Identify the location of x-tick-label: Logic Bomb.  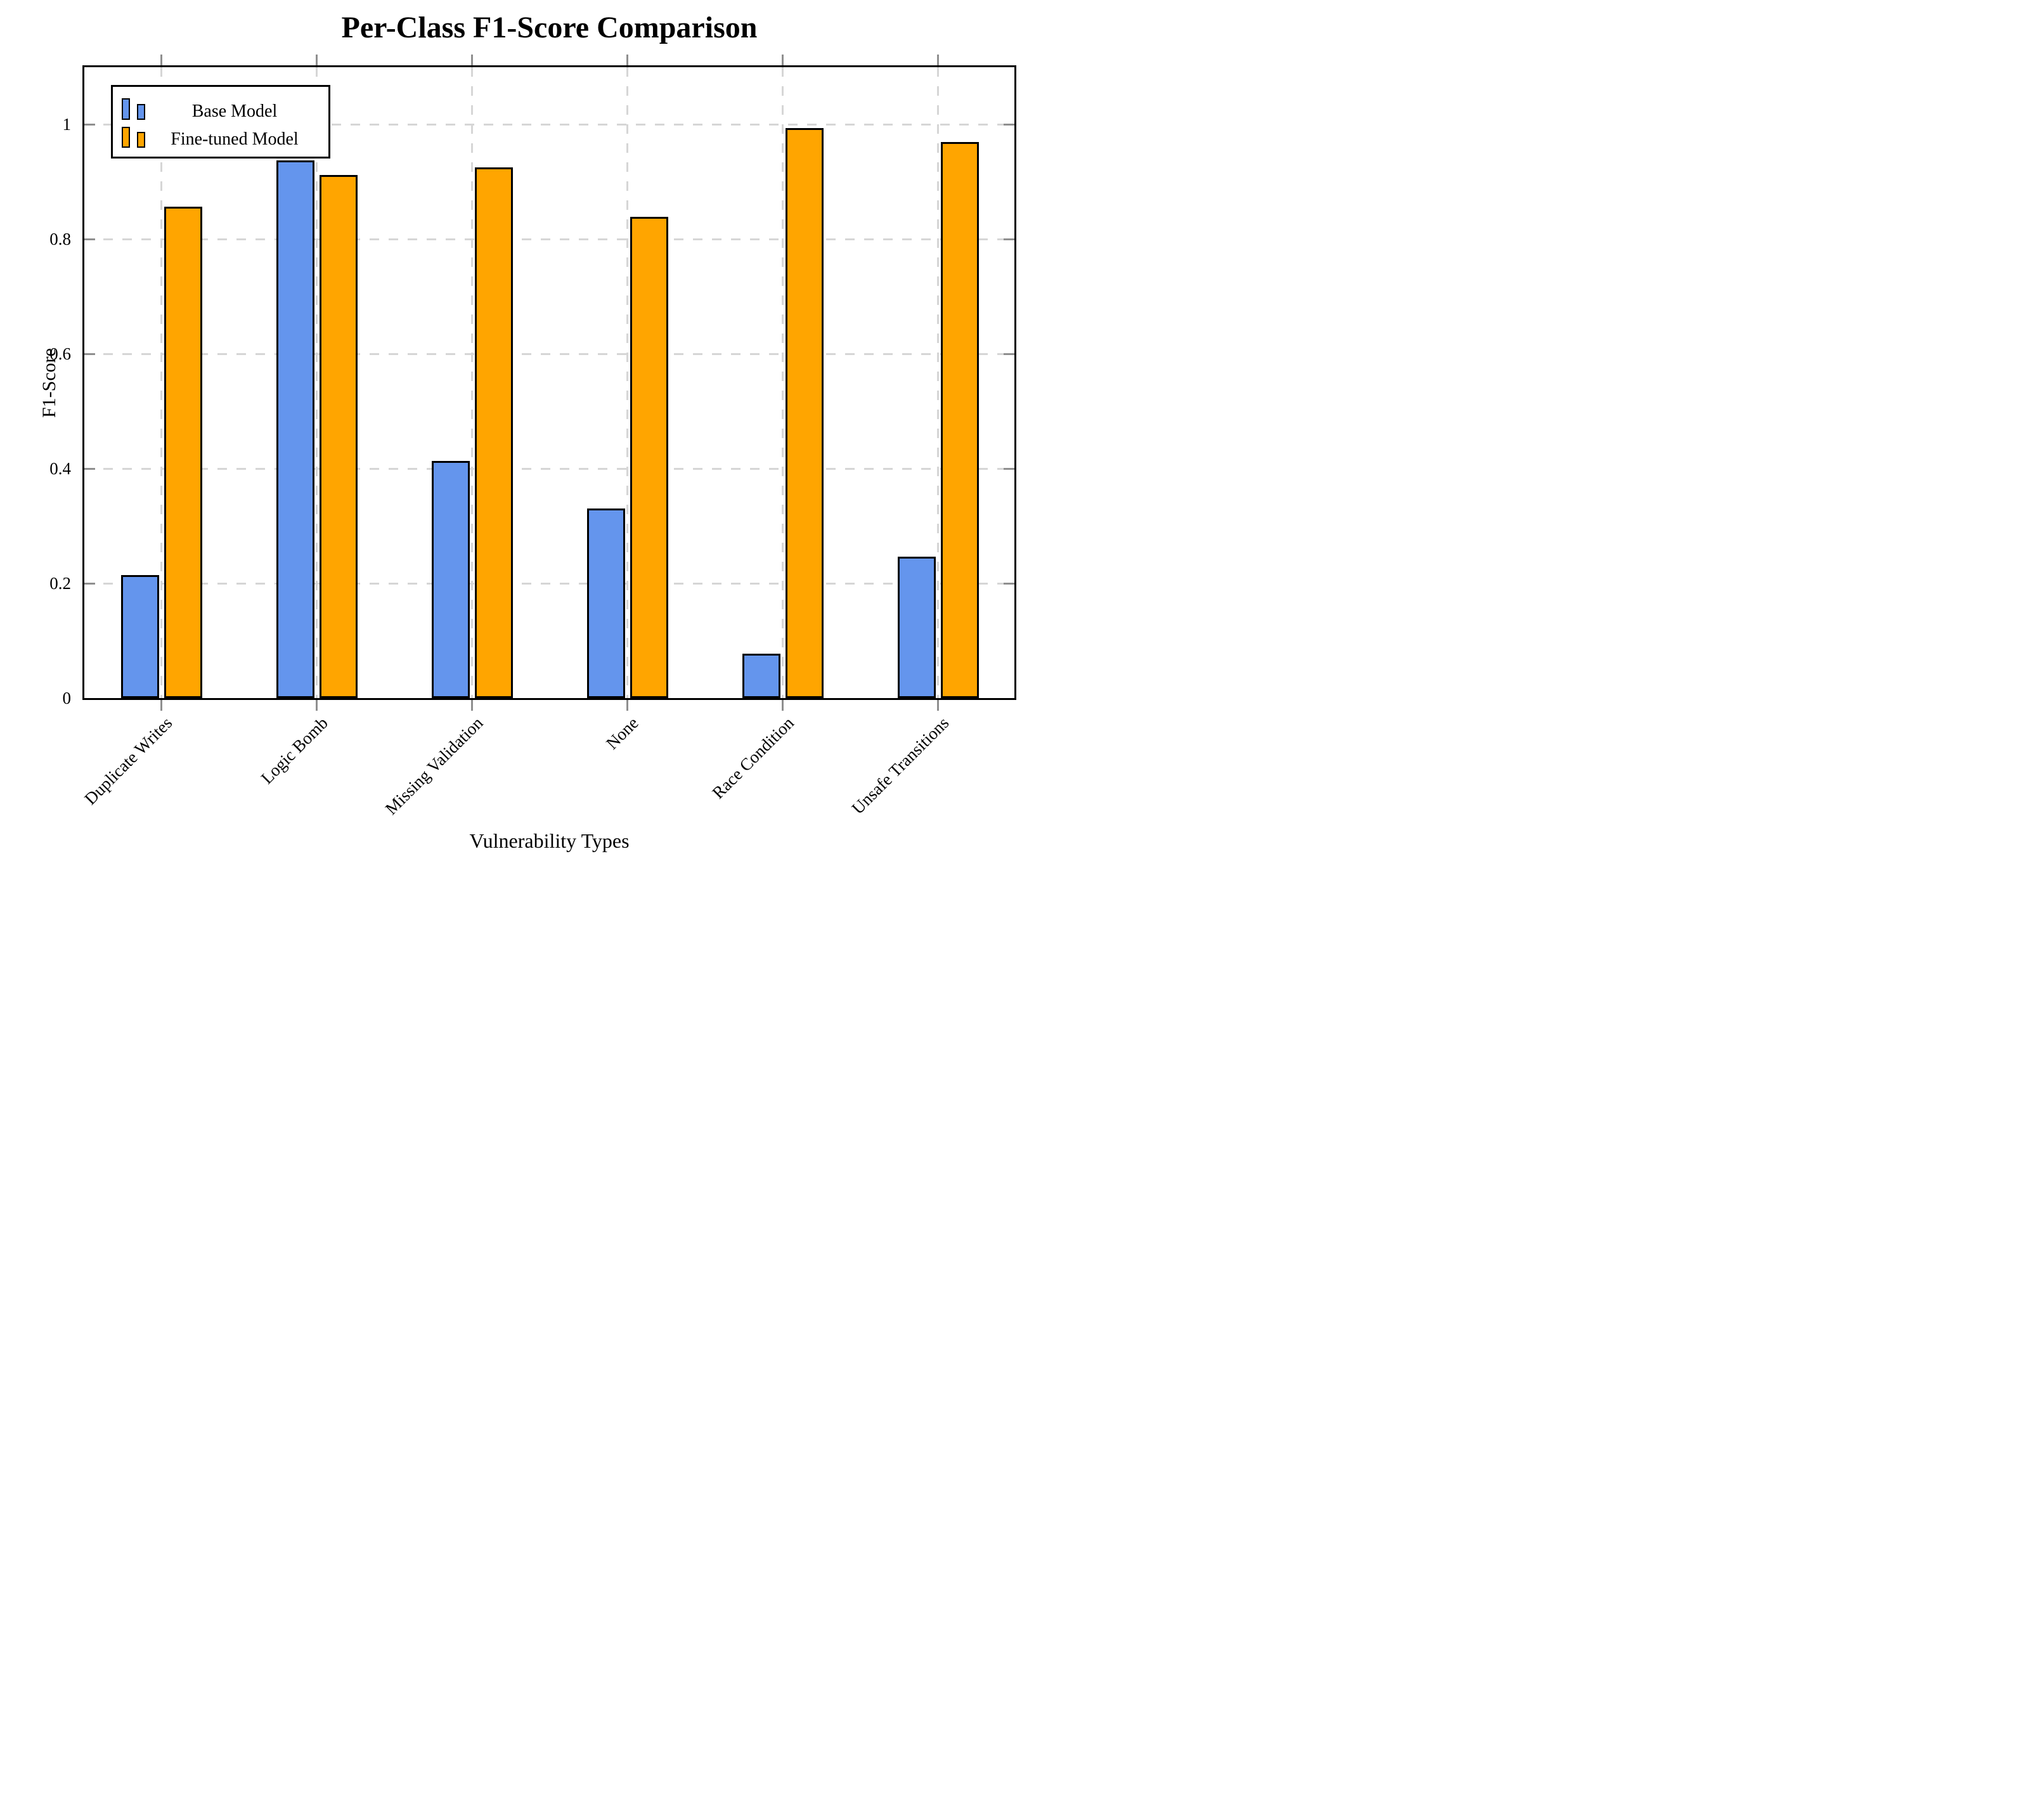
(295, 751).